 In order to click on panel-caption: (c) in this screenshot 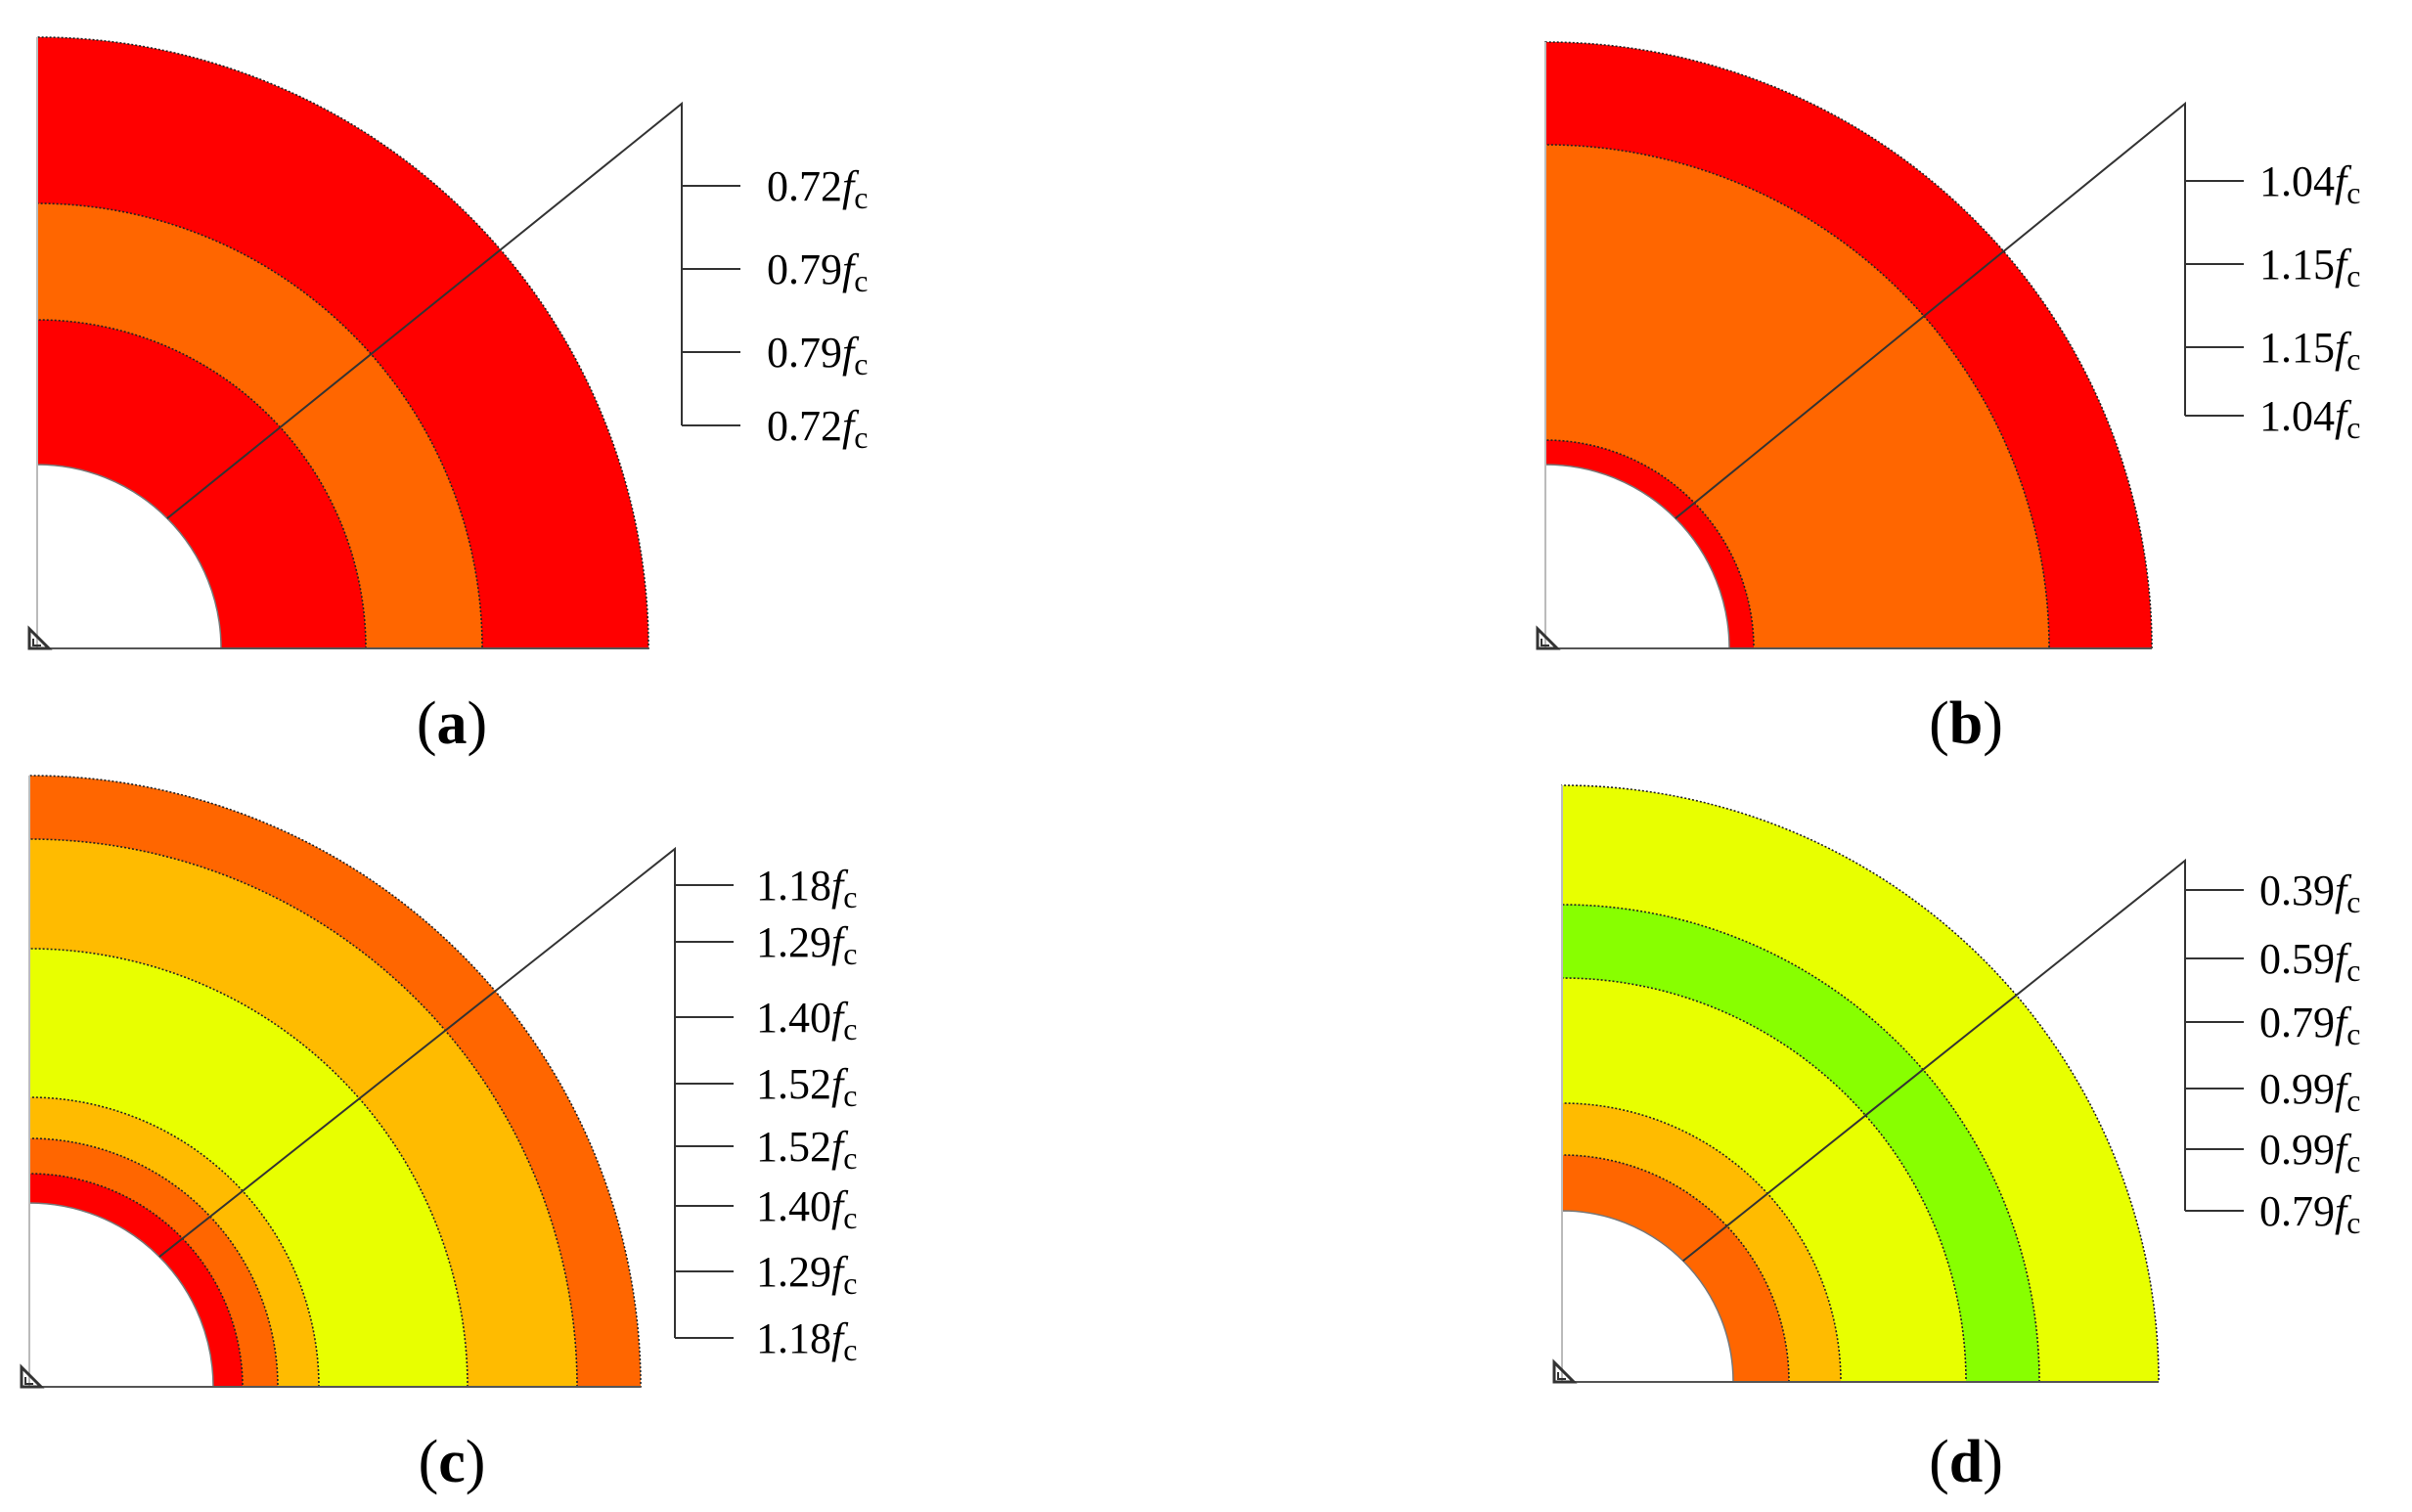, I will do `click(452, 1462)`.